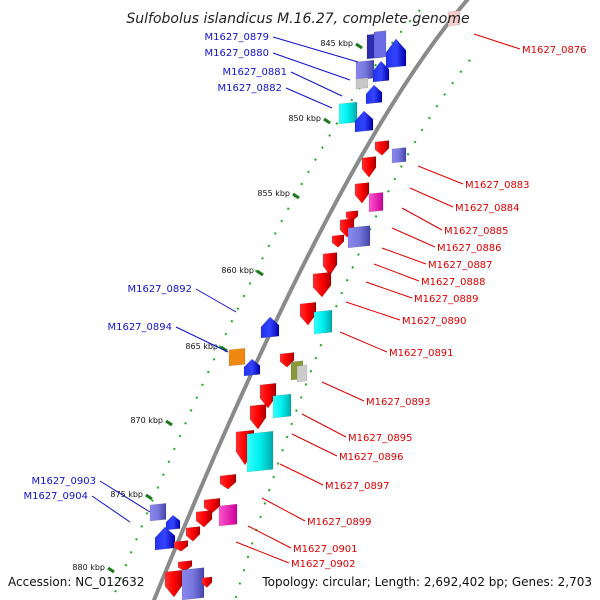  What do you see at coordinates (464, 200) in the screenshot?
I see `reverse-gene-label: M1627_0884` at bounding box center [464, 200].